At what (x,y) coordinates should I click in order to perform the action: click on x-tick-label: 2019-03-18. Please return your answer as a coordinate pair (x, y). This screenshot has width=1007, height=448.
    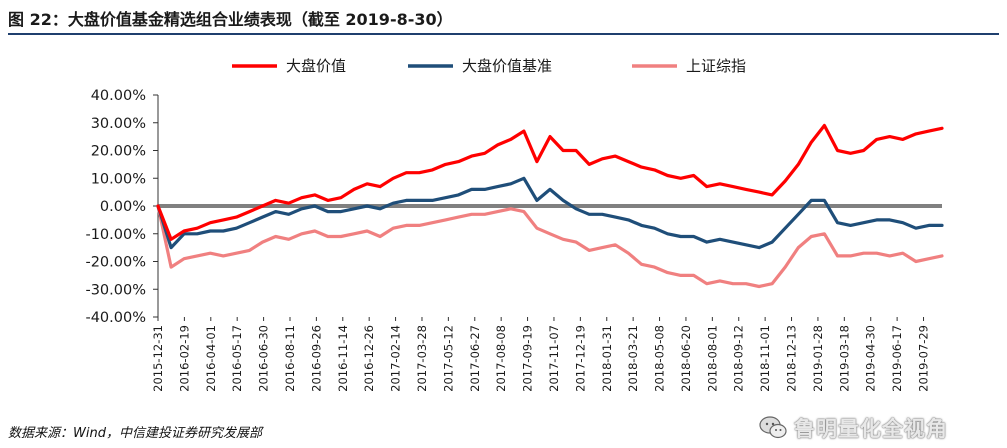
    Looking at the image, I should click on (844, 358).